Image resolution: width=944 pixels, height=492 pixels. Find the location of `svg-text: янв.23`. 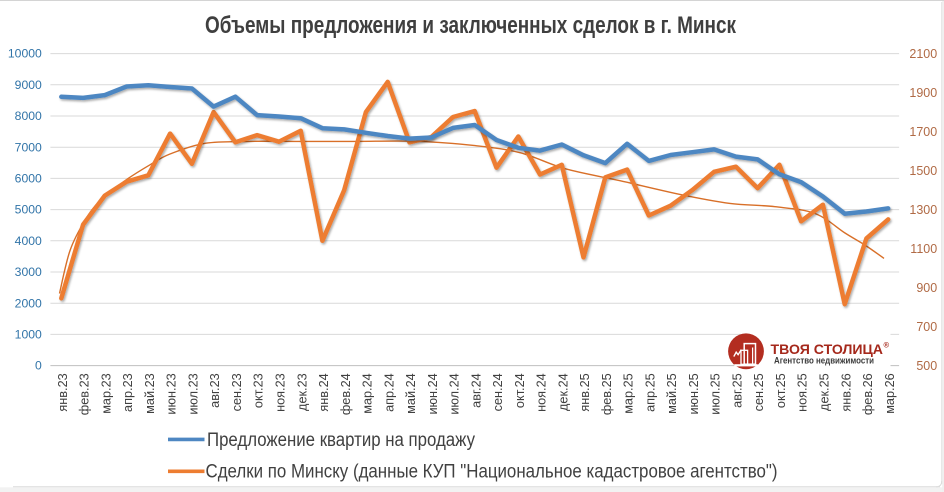

svg-text: янв.23 is located at coordinates (63, 392).